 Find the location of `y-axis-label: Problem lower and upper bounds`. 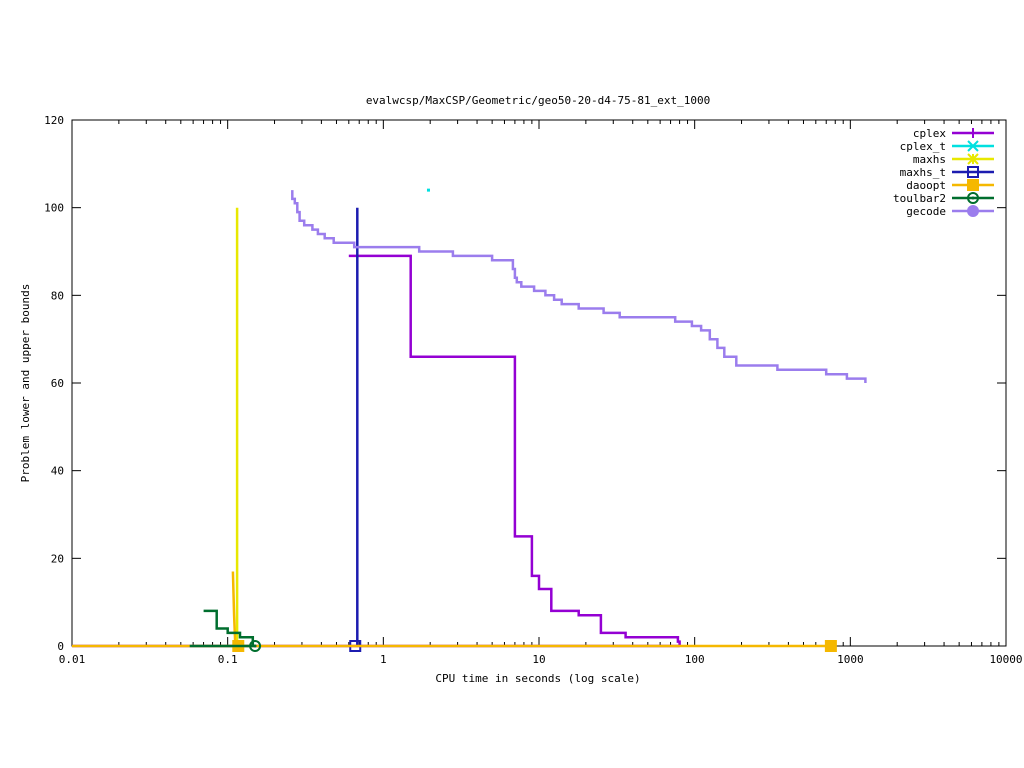

y-axis-label: Problem lower and upper bounds is located at coordinates (25, 383).